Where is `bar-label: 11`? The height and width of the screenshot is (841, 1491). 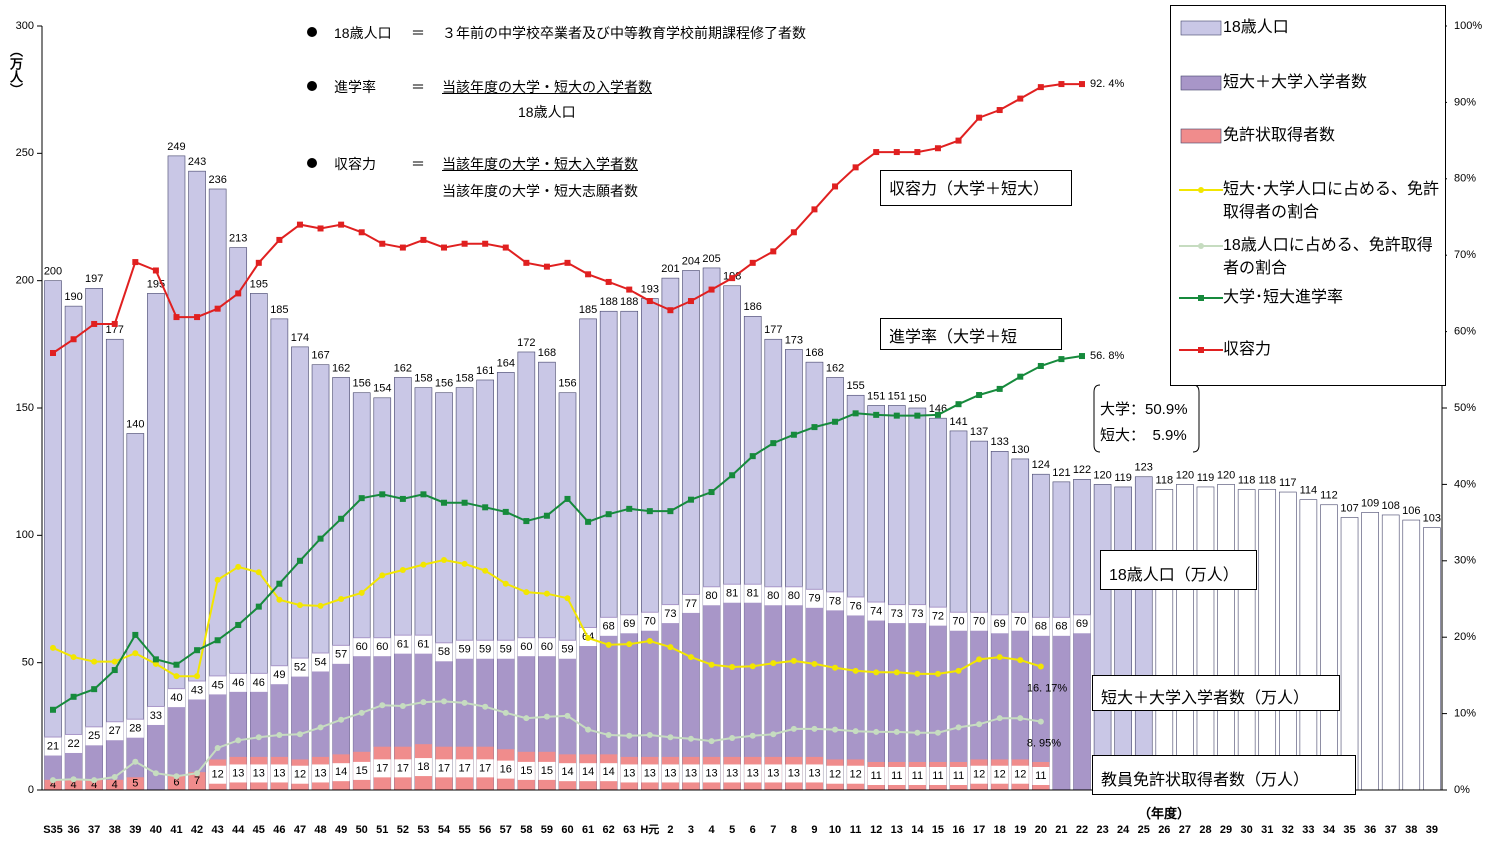 bar-label: 11 is located at coordinates (917, 776).